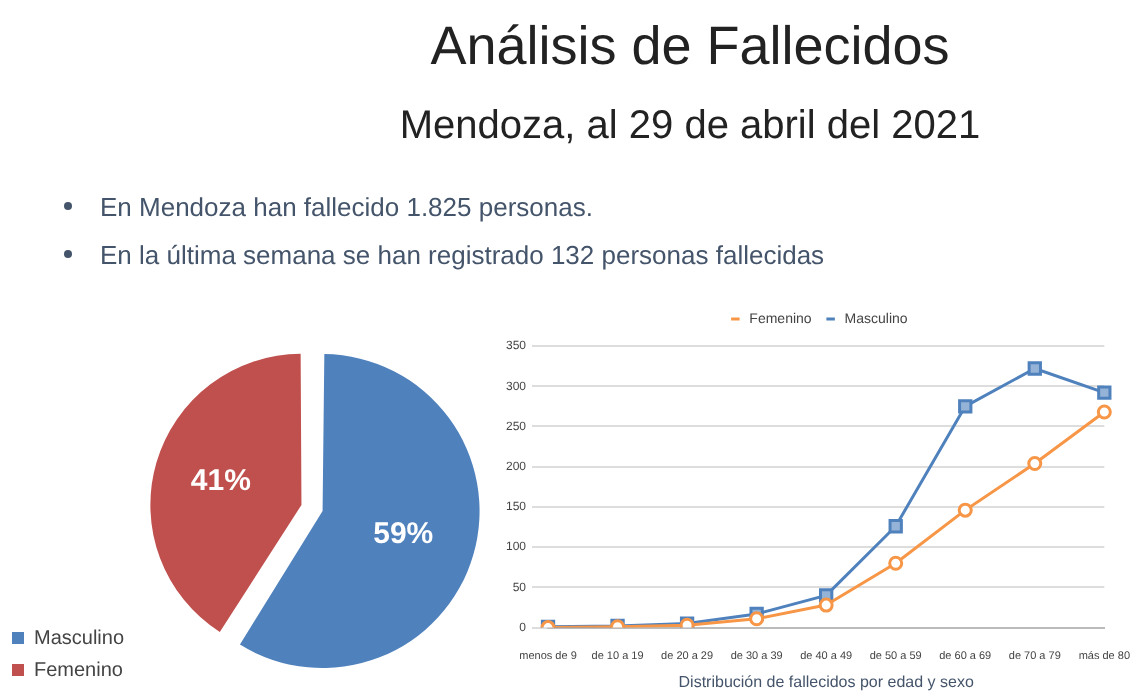  What do you see at coordinates (220, 480) in the screenshot?
I see `data-label: 41%` at bounding box center [220, 480].